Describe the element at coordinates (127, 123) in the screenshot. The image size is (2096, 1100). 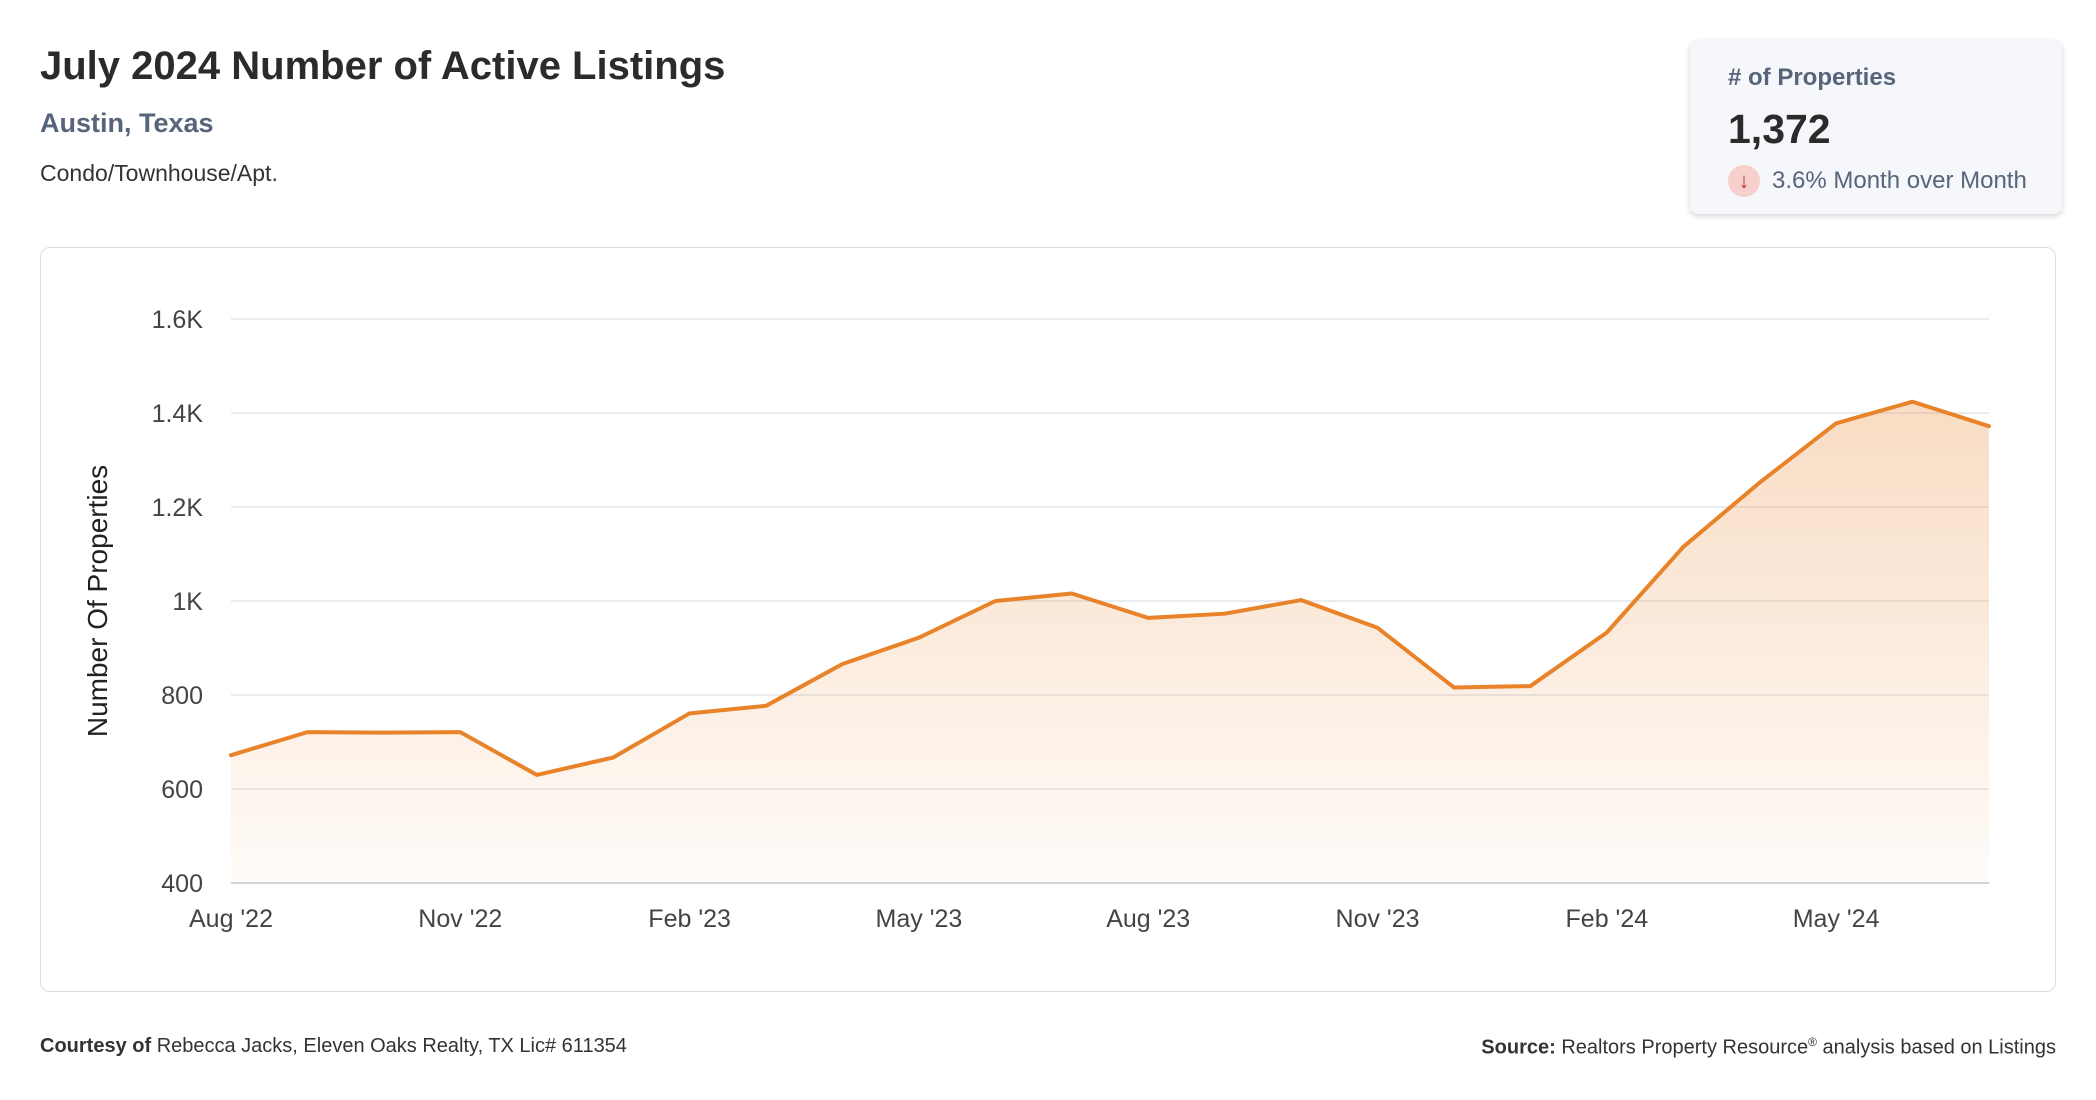
I see `location-subtitle: Austin, Texas` at that location.